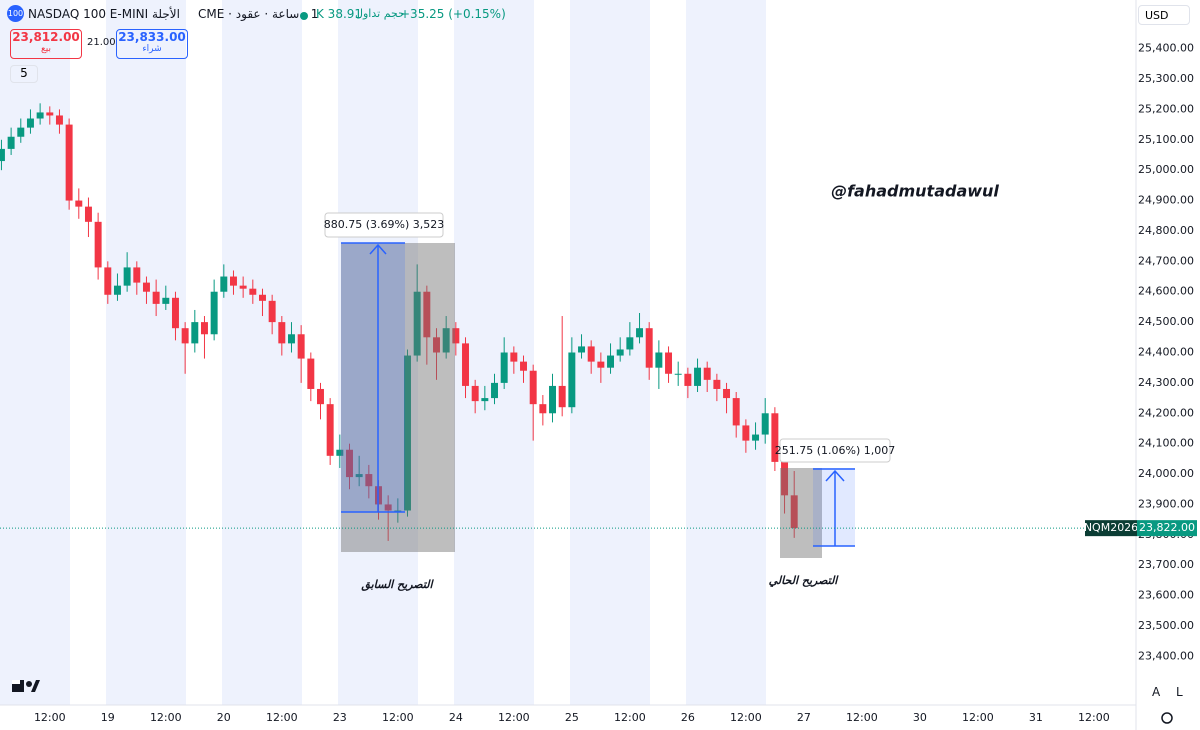 This screenshot has height=730, width=1200. What do you see at coordinates (835, 498) in the screenshot?
I see `measure-current: 251.75 (1.06%) 1,007` at bounding box center [835, 498].